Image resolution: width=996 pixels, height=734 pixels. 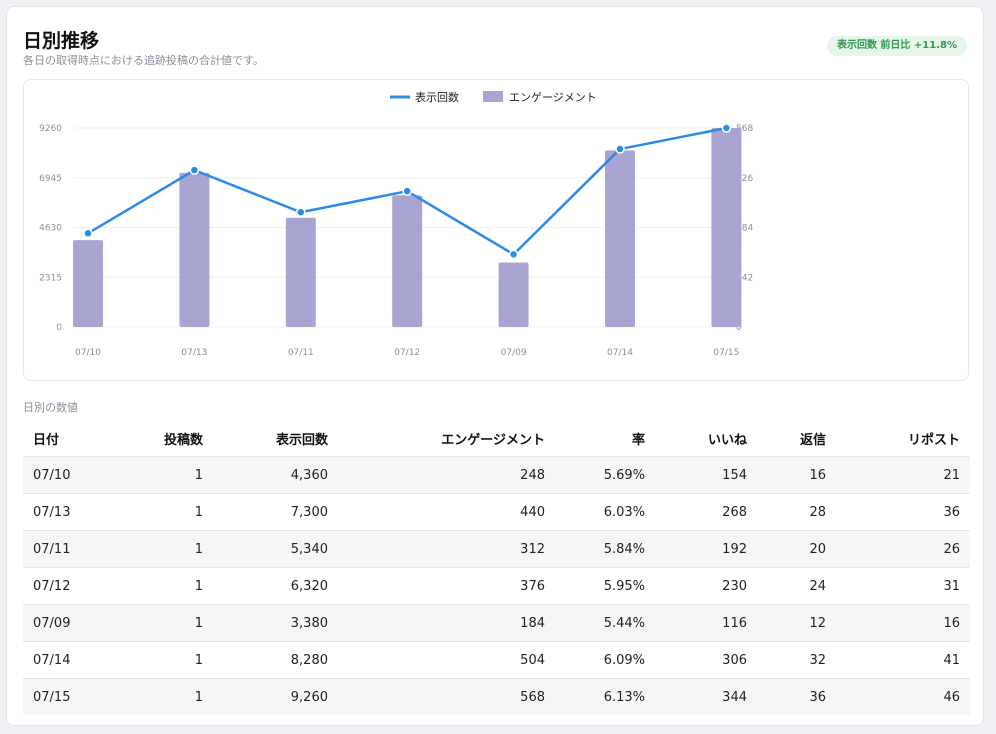 I want to click on table-row: 07/11 1 5,340 312 5.84% 192 20 26, so click(x=496, y=549).